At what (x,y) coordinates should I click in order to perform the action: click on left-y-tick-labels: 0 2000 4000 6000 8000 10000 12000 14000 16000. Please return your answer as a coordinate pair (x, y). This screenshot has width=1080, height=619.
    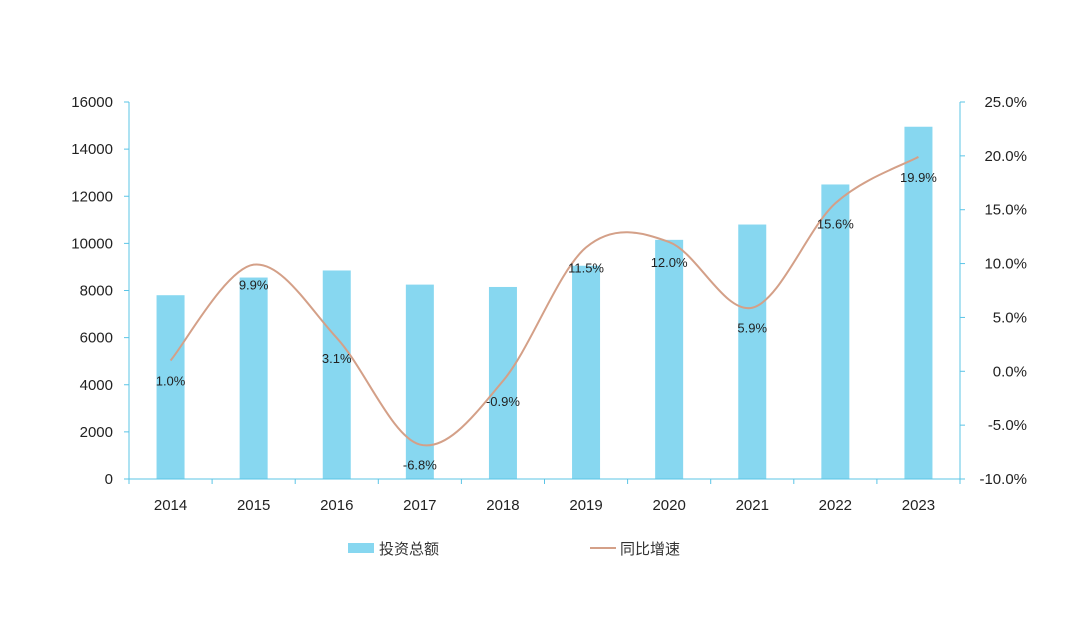
    Looking at the image, I should click on (100, 291).